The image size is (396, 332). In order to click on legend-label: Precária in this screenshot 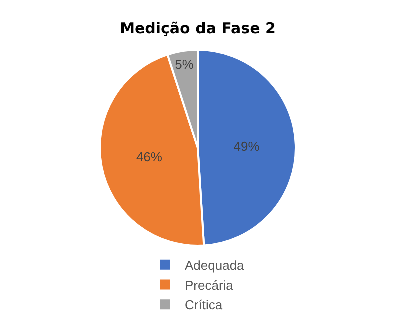, I will do `click(209, 285)`.